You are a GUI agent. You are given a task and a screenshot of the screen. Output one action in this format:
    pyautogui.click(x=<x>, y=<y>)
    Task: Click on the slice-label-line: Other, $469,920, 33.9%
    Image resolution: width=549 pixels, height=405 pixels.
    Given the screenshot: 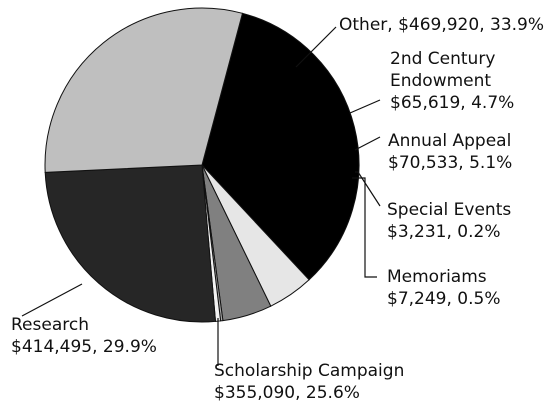 What is the action you would take?
    pyautogui.click(x=441, y=25)
    